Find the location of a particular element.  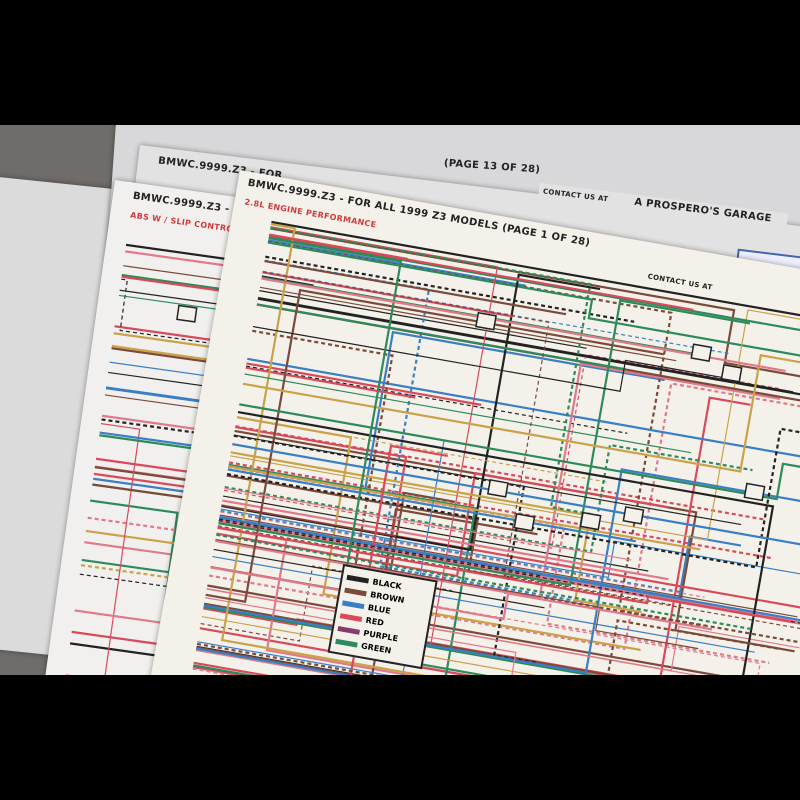

back-sheet-header: (PAGE 13 OF 28) is located at coordinates (492, 166).